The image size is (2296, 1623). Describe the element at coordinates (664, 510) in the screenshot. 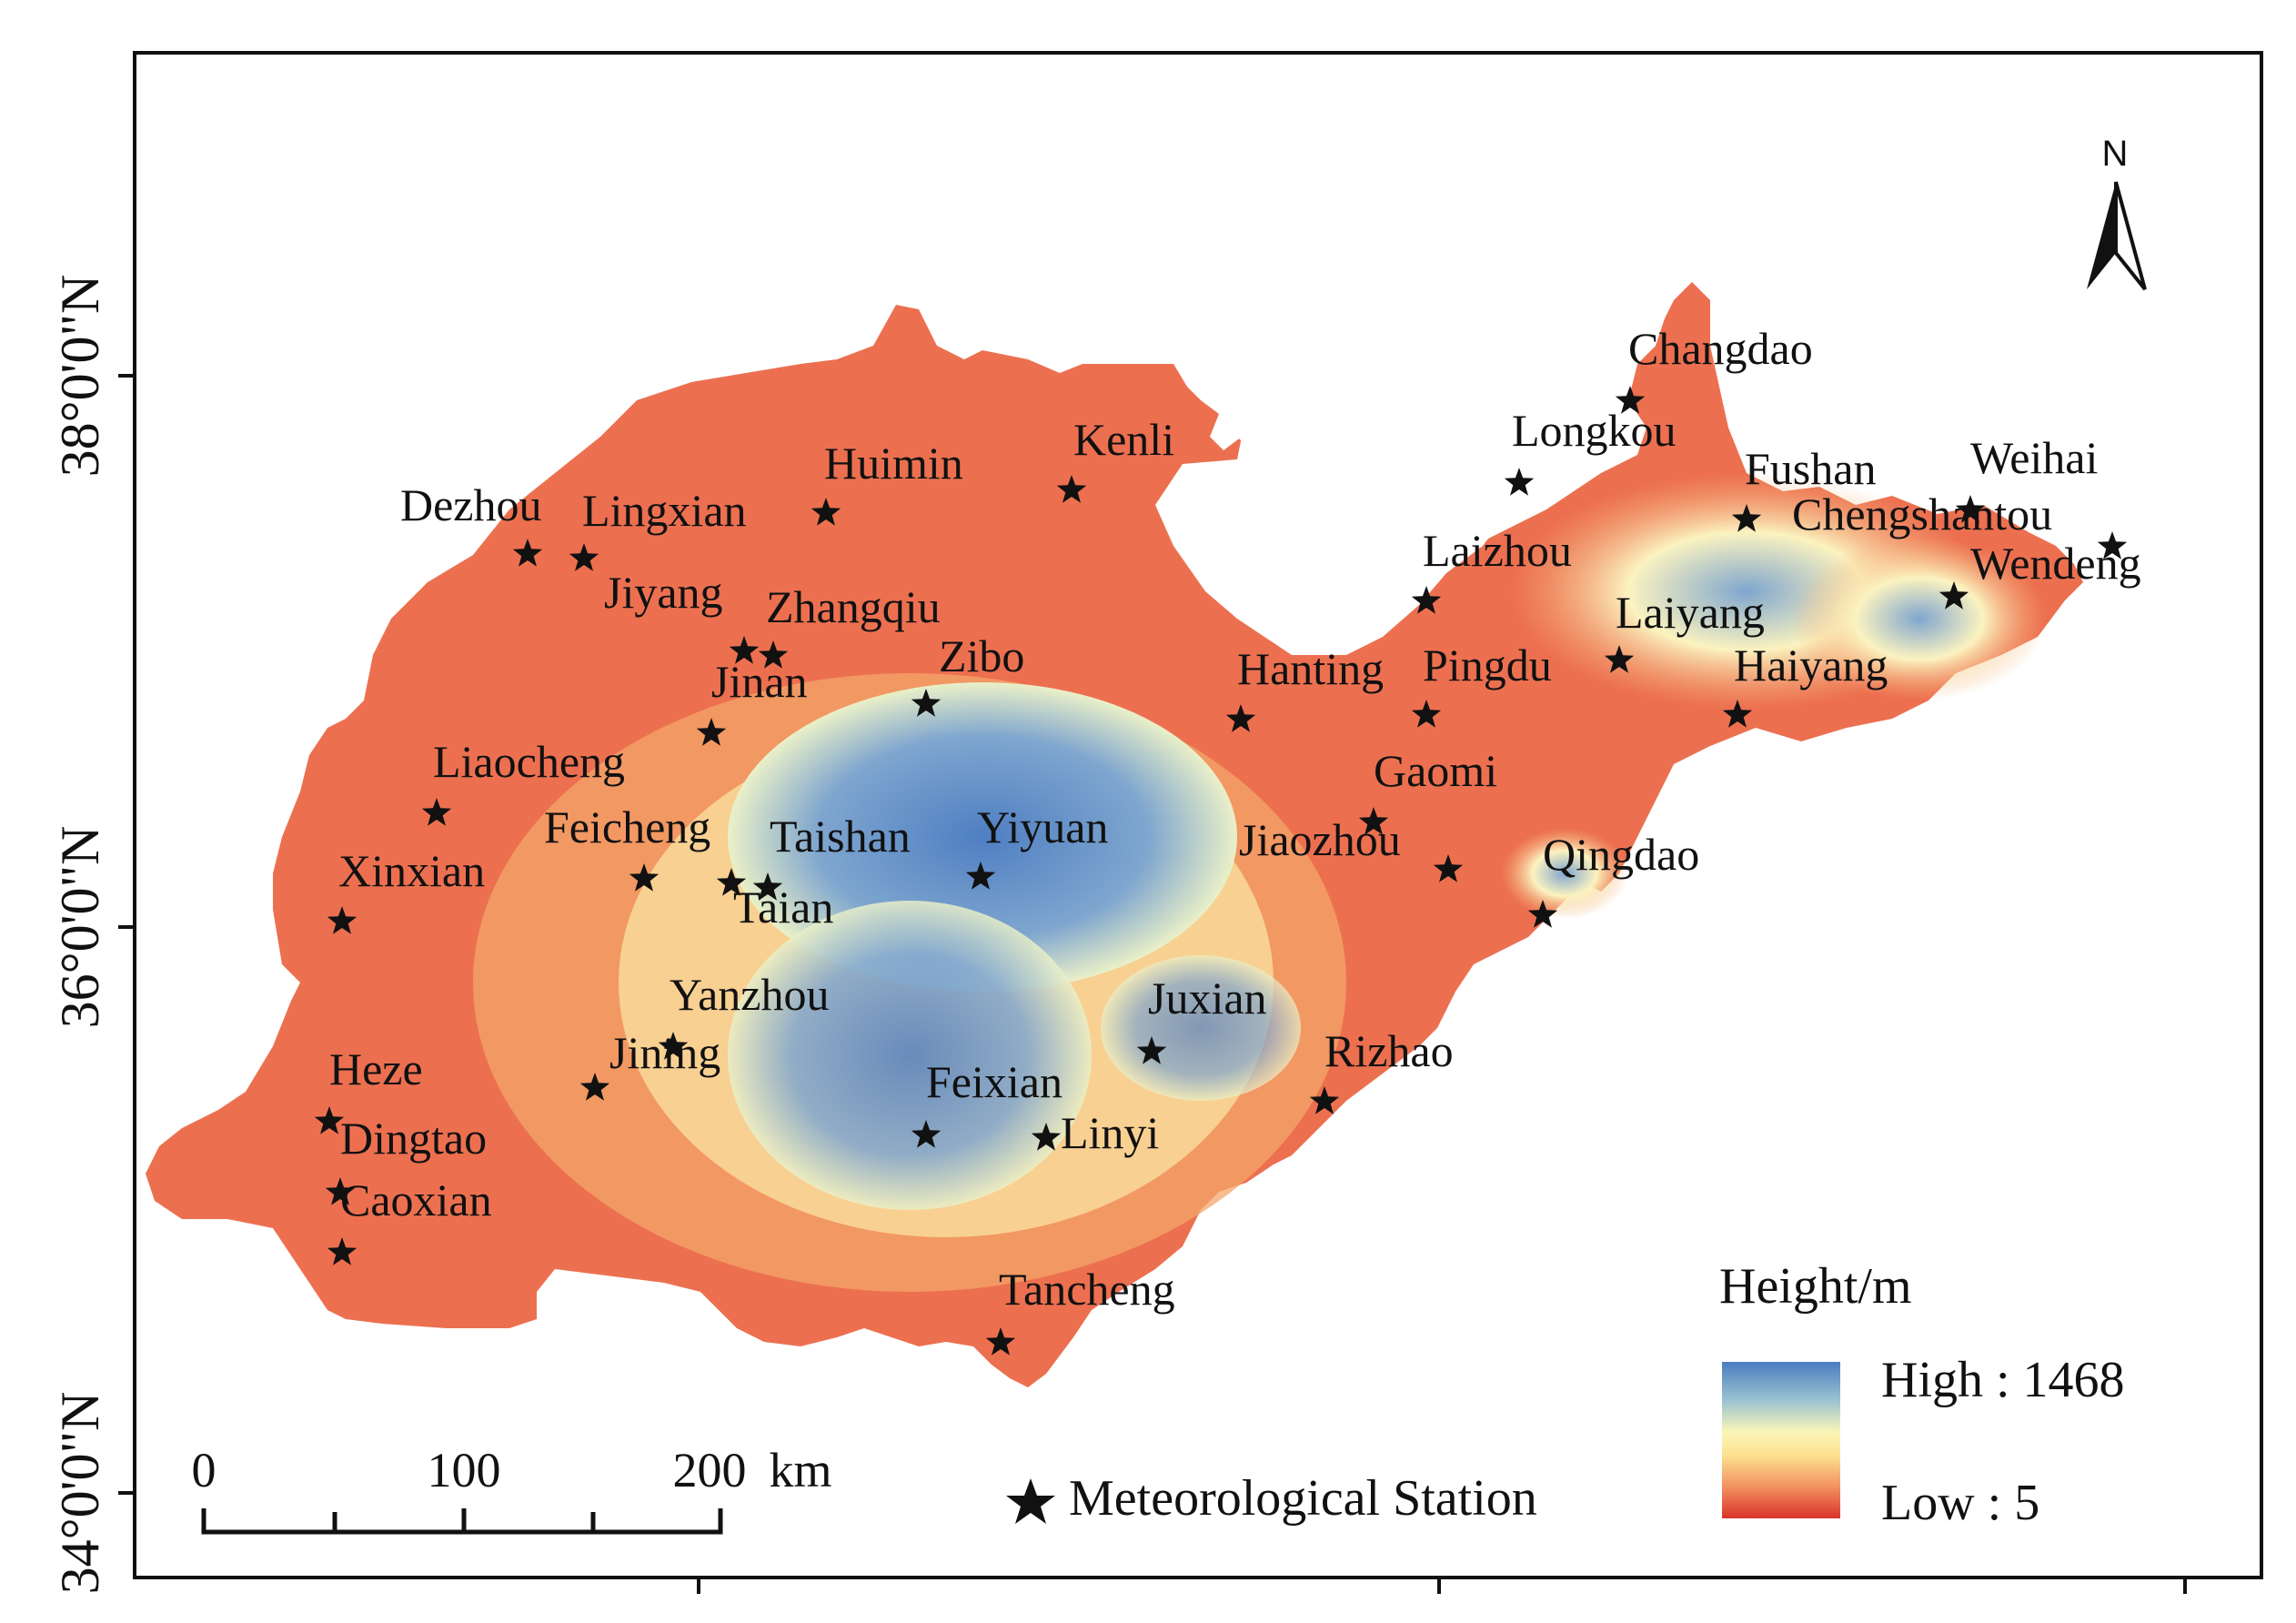

I see `station-label: Lingxian` at that location.